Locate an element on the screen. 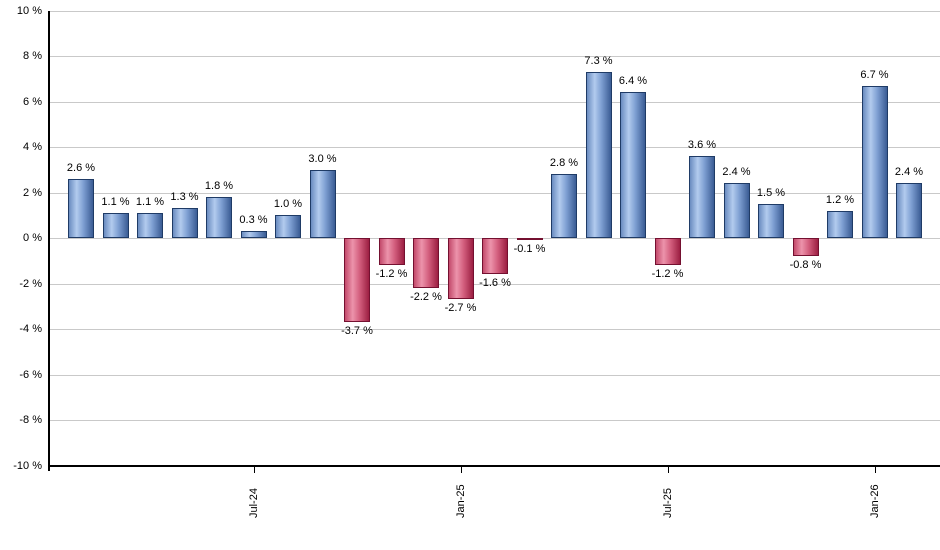  bar-value-label: -1.6 % is located at coordinates (495, 283).